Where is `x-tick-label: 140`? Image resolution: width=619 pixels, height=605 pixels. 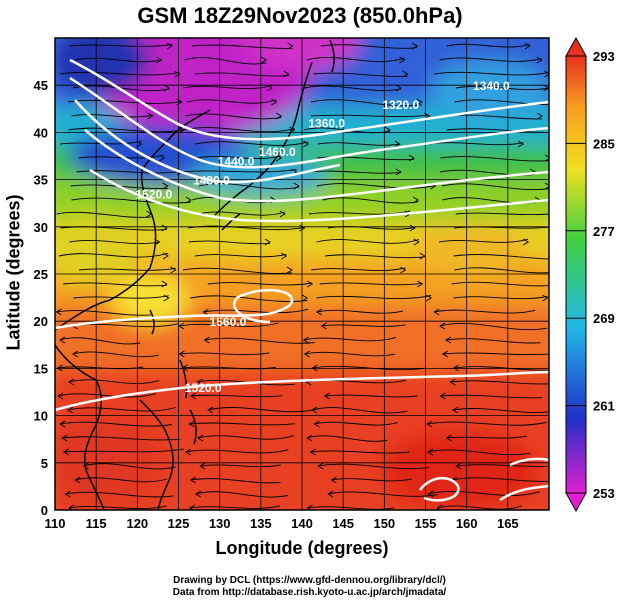
x-tick-label: 140 is located at coordinates (302, 523).